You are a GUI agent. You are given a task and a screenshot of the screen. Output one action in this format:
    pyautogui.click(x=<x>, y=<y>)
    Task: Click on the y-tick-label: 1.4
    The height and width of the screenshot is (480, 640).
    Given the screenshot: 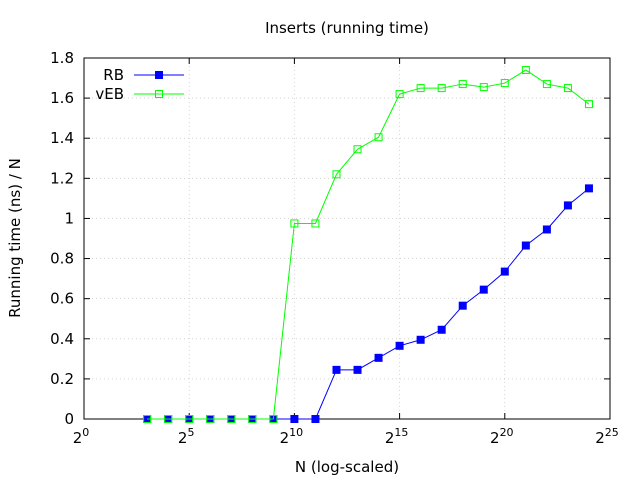 What is the action you would take?
    pyautogui.click(x=62, y=138)
    